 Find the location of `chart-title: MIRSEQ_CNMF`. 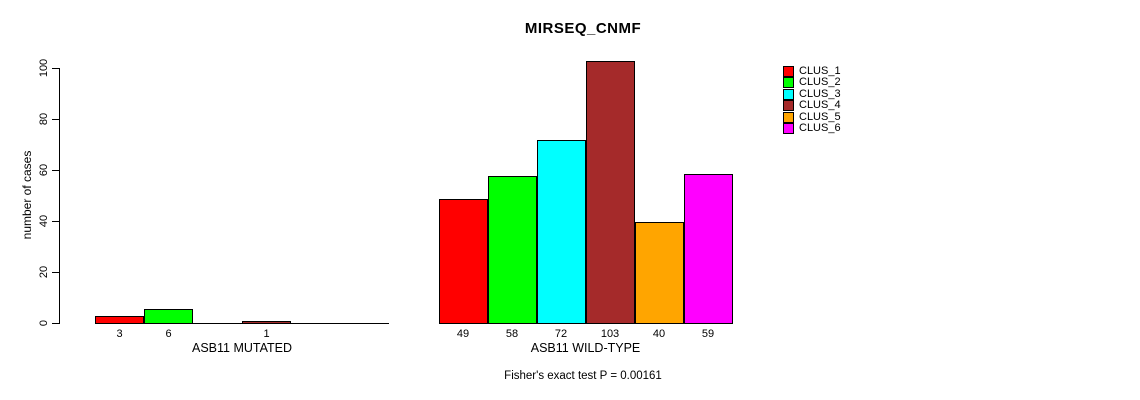

chart-title: MIRSEQ_CNMF is located at coordinates (583, 28).